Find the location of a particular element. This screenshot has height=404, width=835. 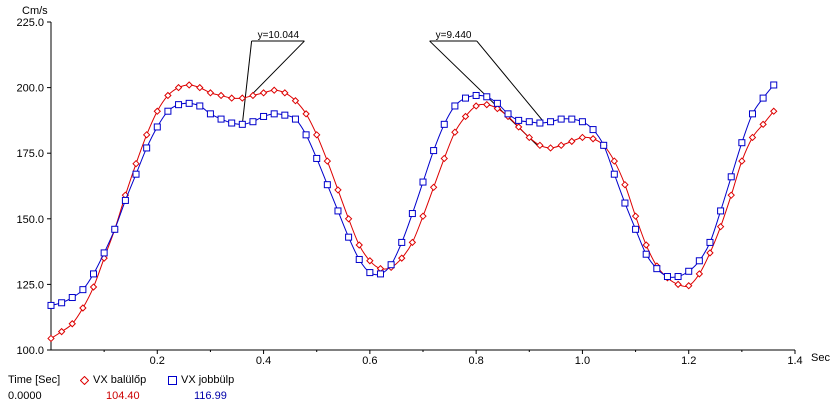

series2-label: VX jobbülp is located at coordinates (208, 380).